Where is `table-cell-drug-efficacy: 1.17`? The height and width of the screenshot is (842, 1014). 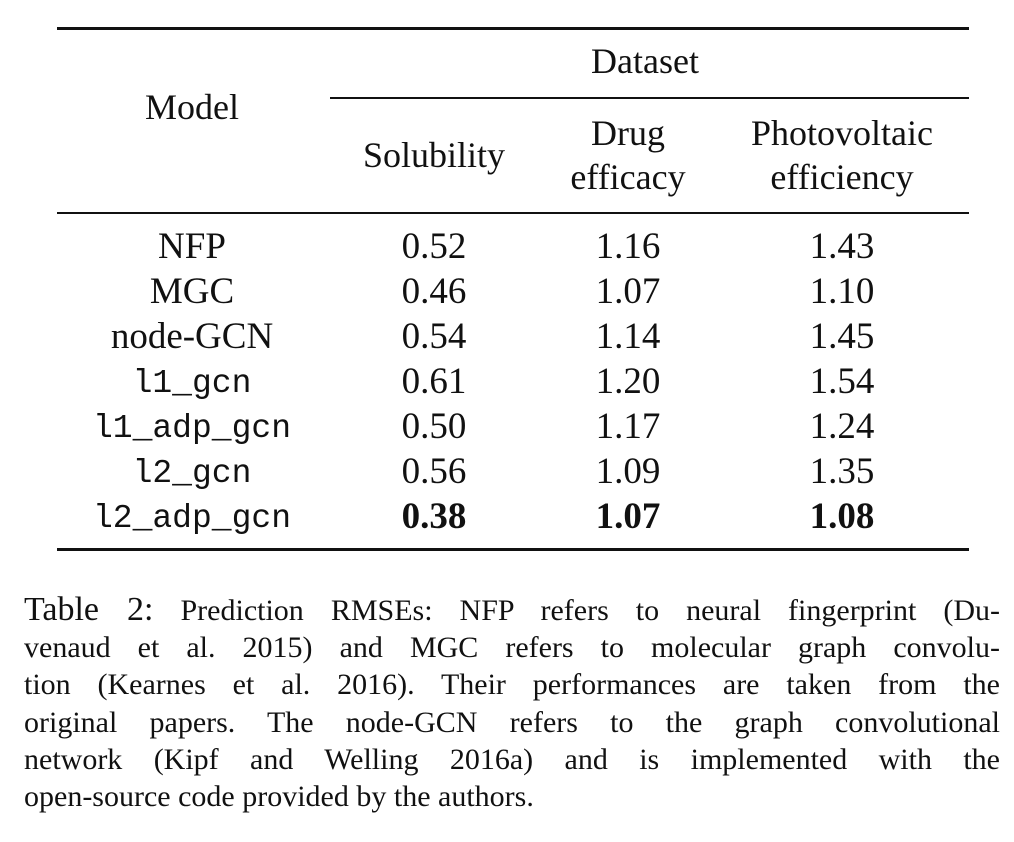
table-cell-drug-efficacy: 1.17 is located at coordinates (628, 426).